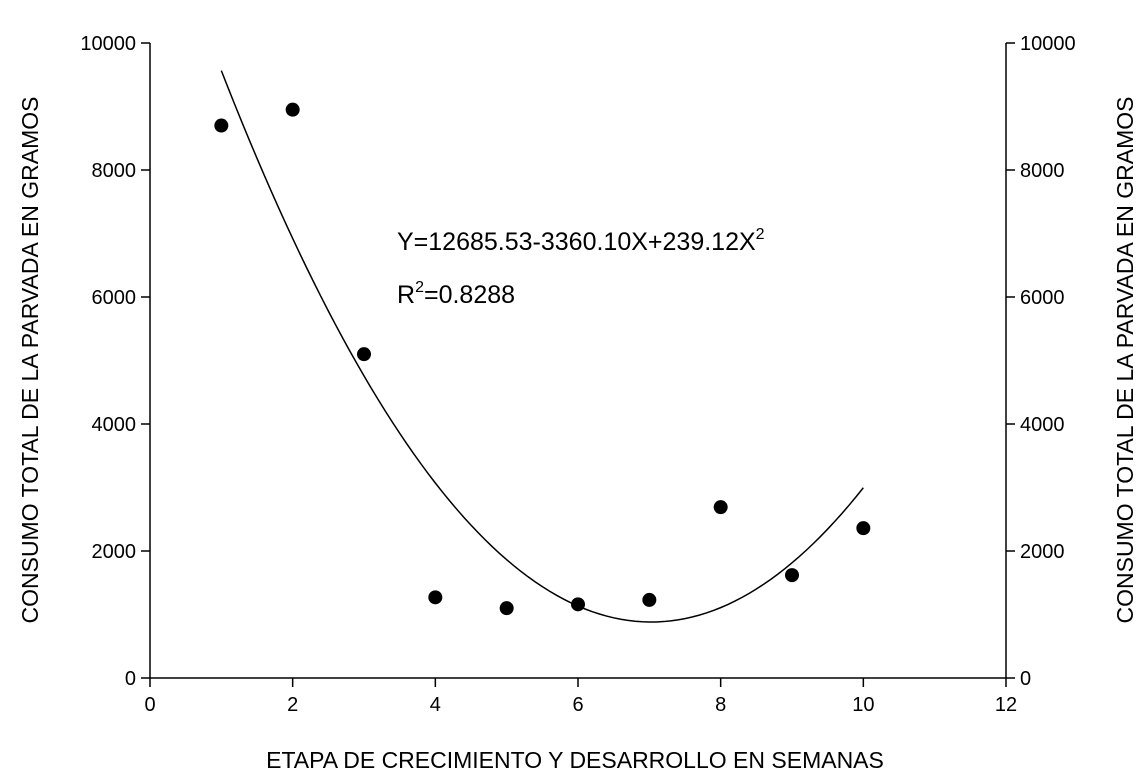 This screenshot has height=779, width=1139. Describe the element at coordinates (114, 171) in the screenshot. I see `y-tick-label-left: 8000` at that location.